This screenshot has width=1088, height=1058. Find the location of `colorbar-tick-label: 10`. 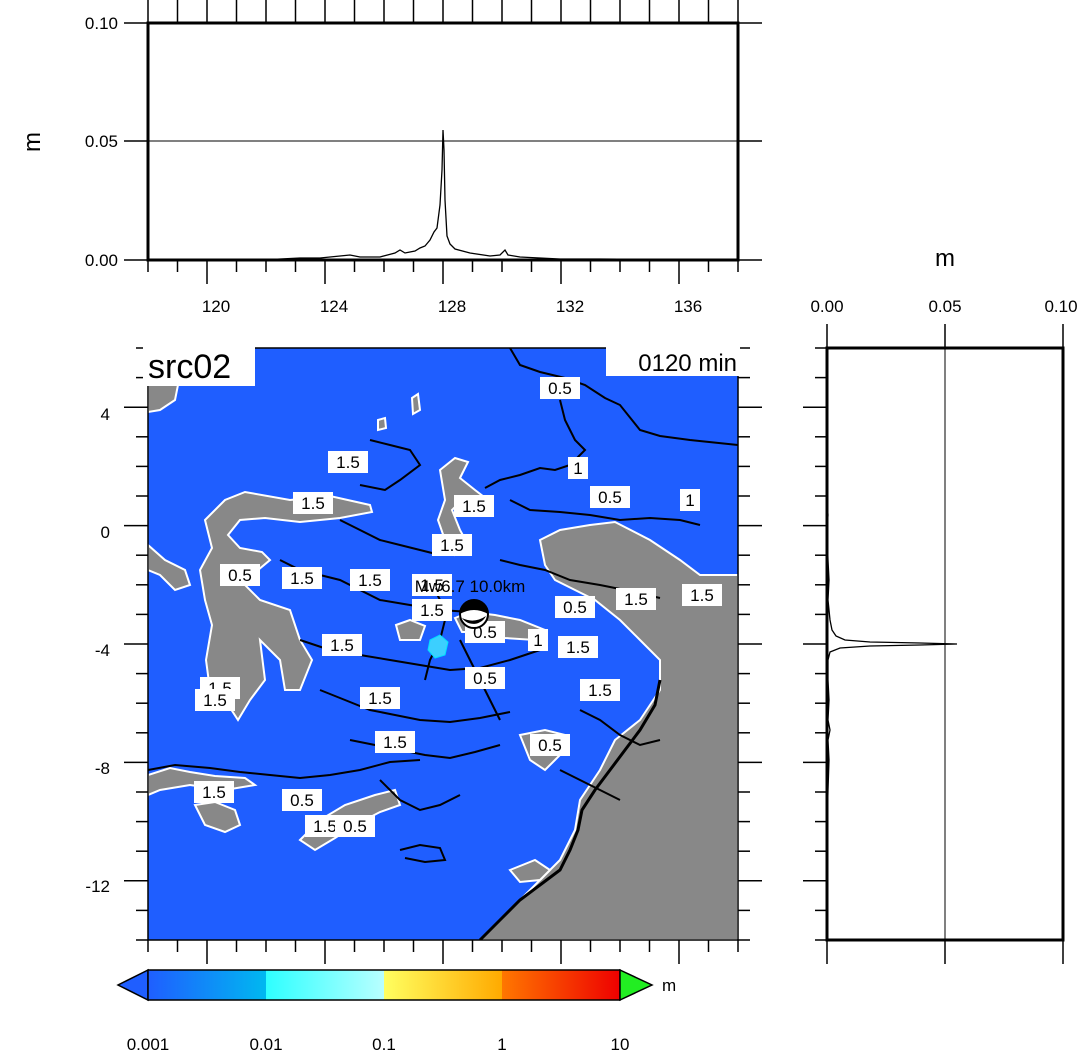

colorbar-tick-label: 10 is located at coordinates (620, 1044).